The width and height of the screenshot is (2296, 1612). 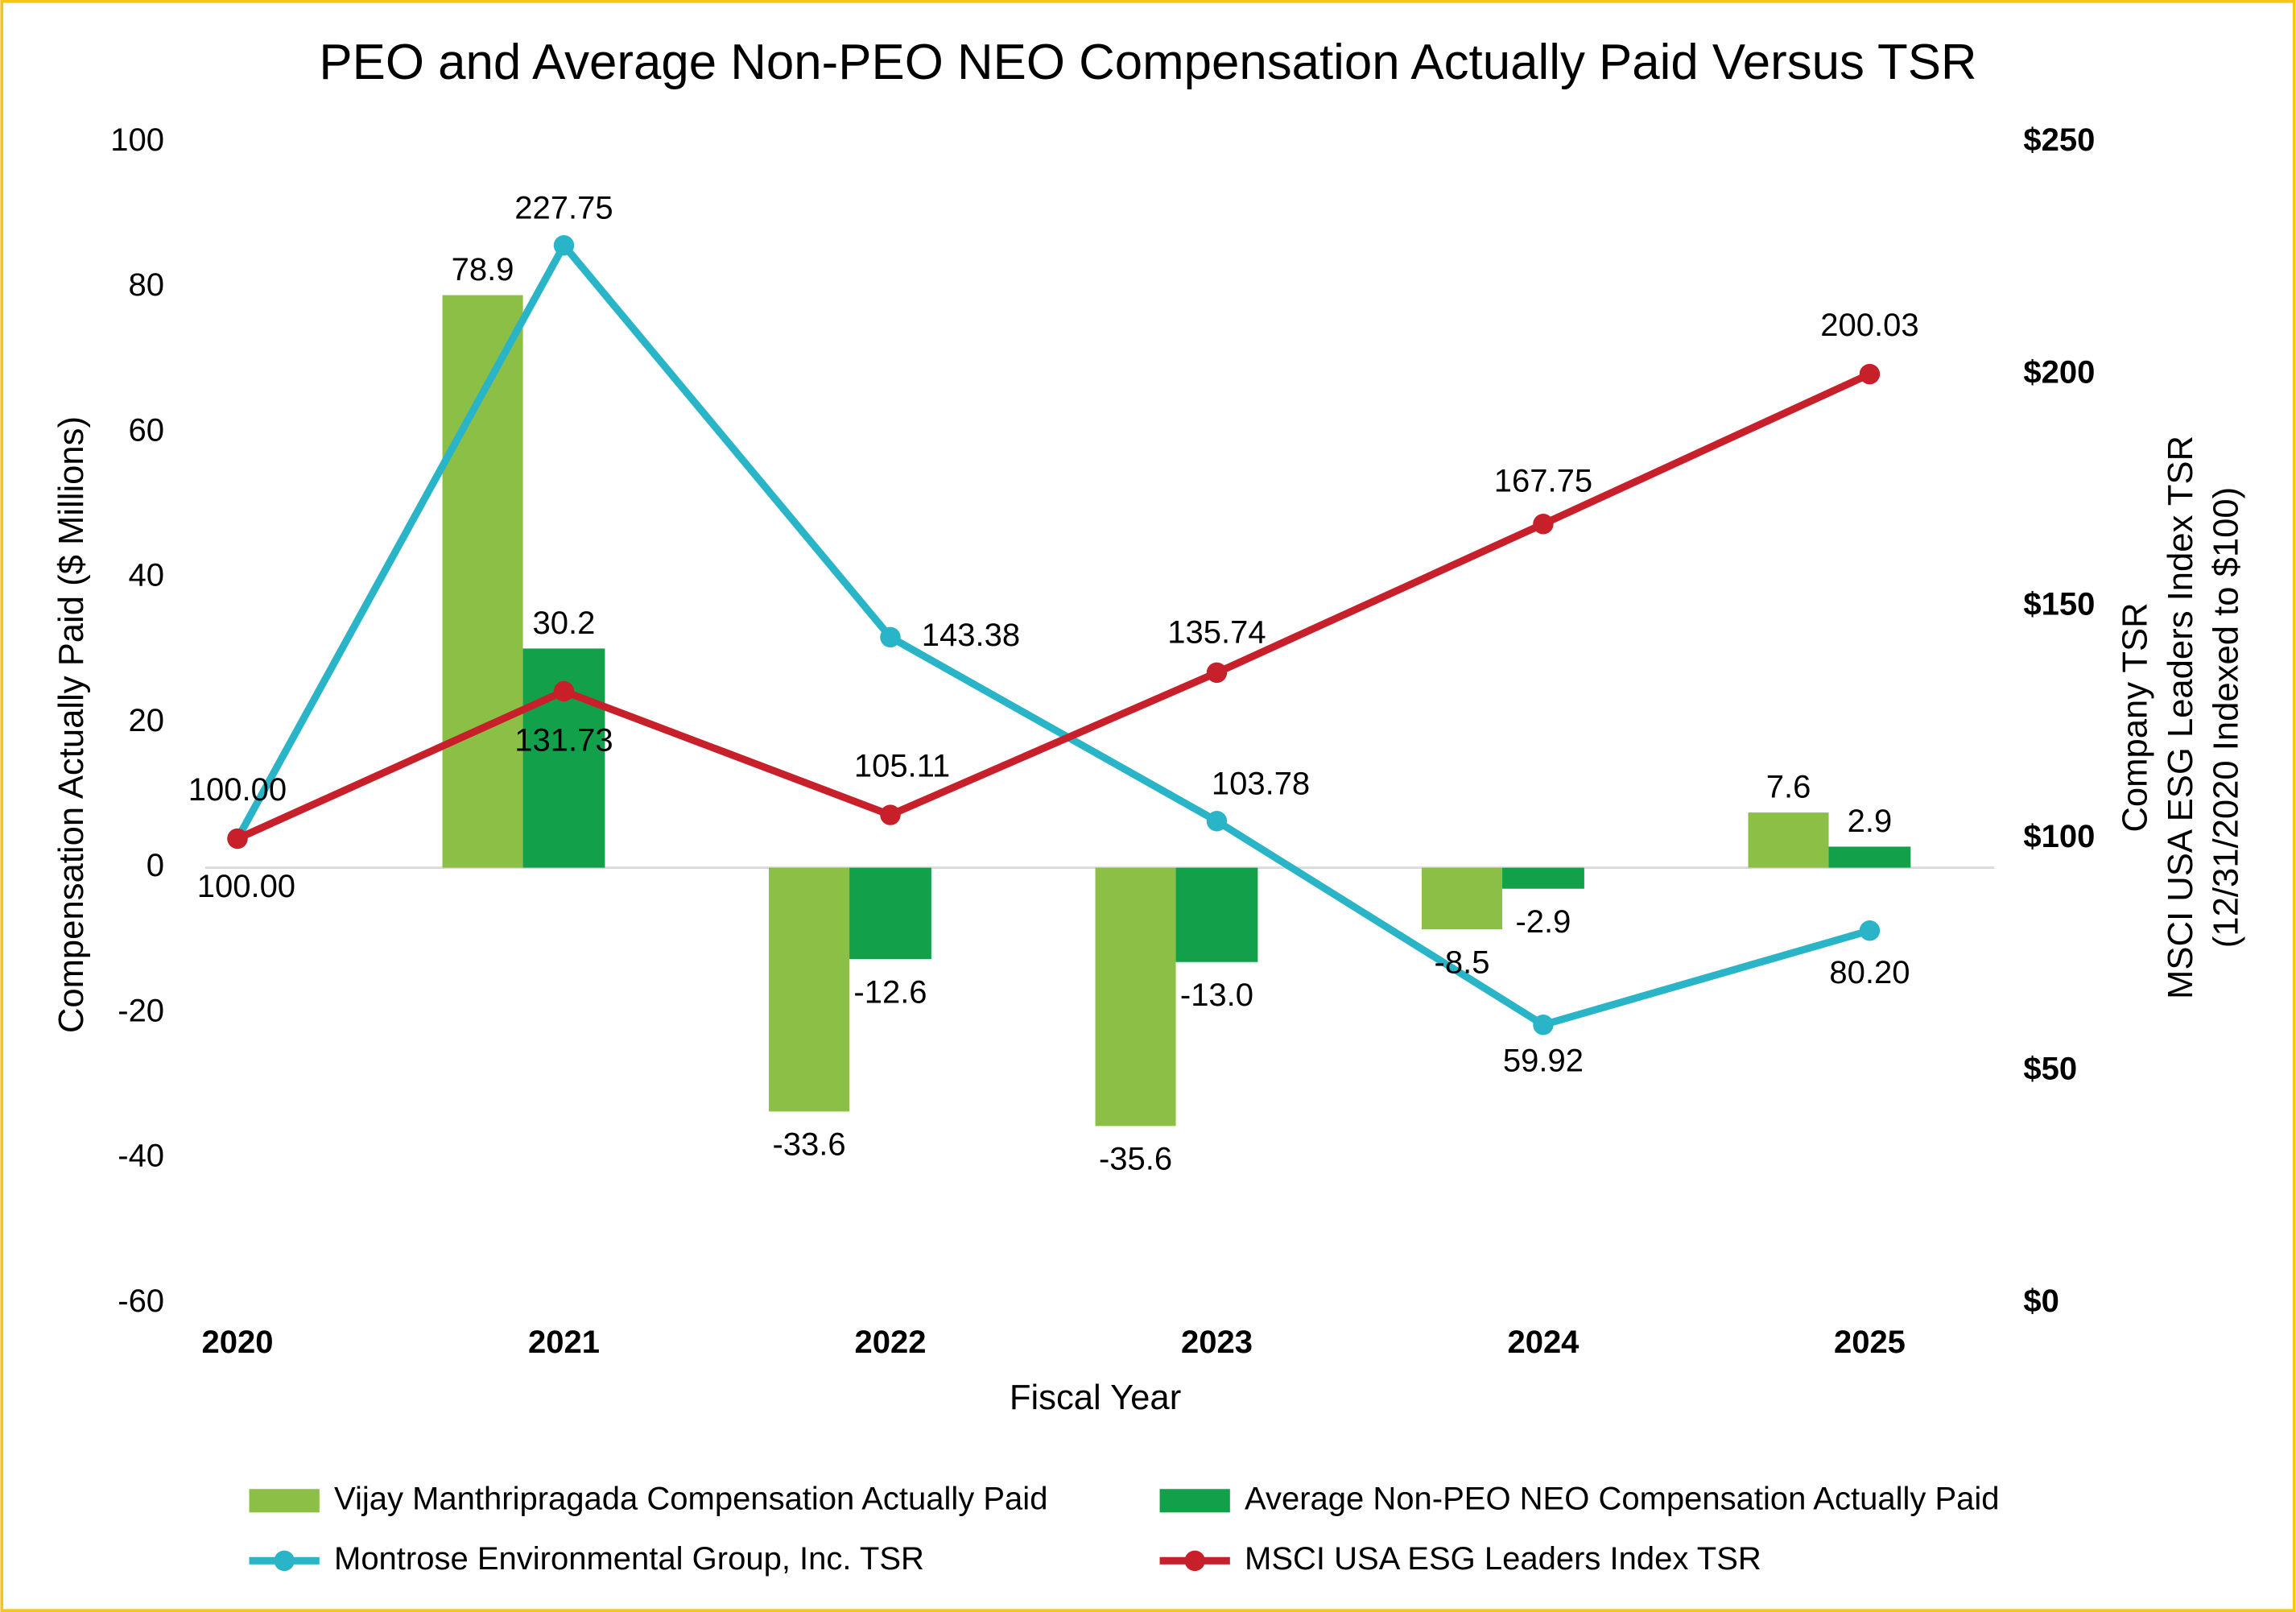 What do you see at coordinates (563, 208) in the screenshot?
I see `line-value-label: 227.75` at bounding box center [563, 208].